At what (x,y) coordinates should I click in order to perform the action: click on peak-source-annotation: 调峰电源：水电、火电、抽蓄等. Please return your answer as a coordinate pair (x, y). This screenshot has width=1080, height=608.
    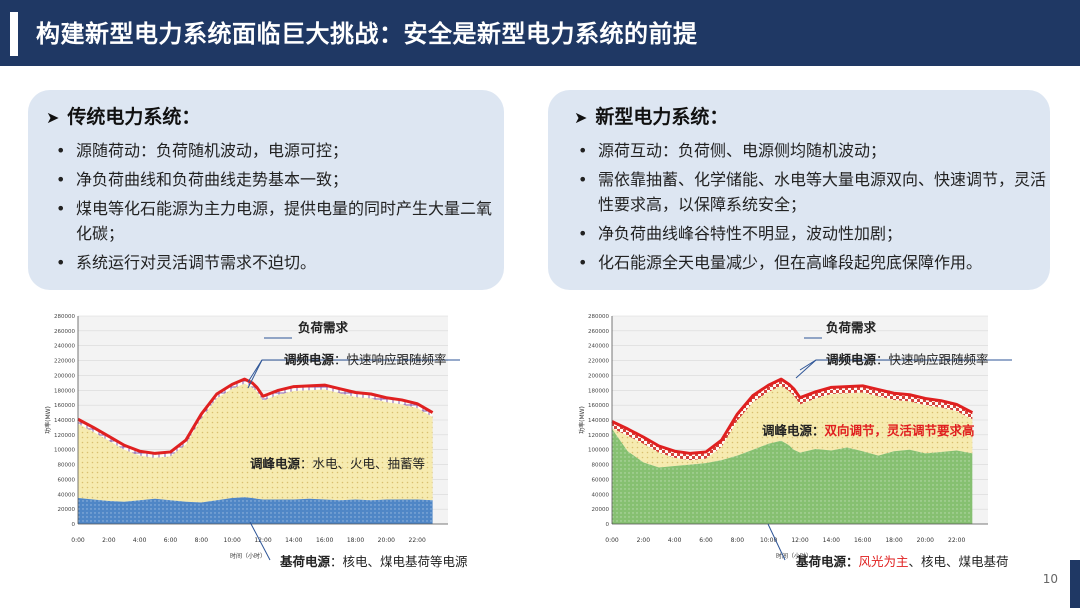
    Looking at the image, I should click on (337, 463).